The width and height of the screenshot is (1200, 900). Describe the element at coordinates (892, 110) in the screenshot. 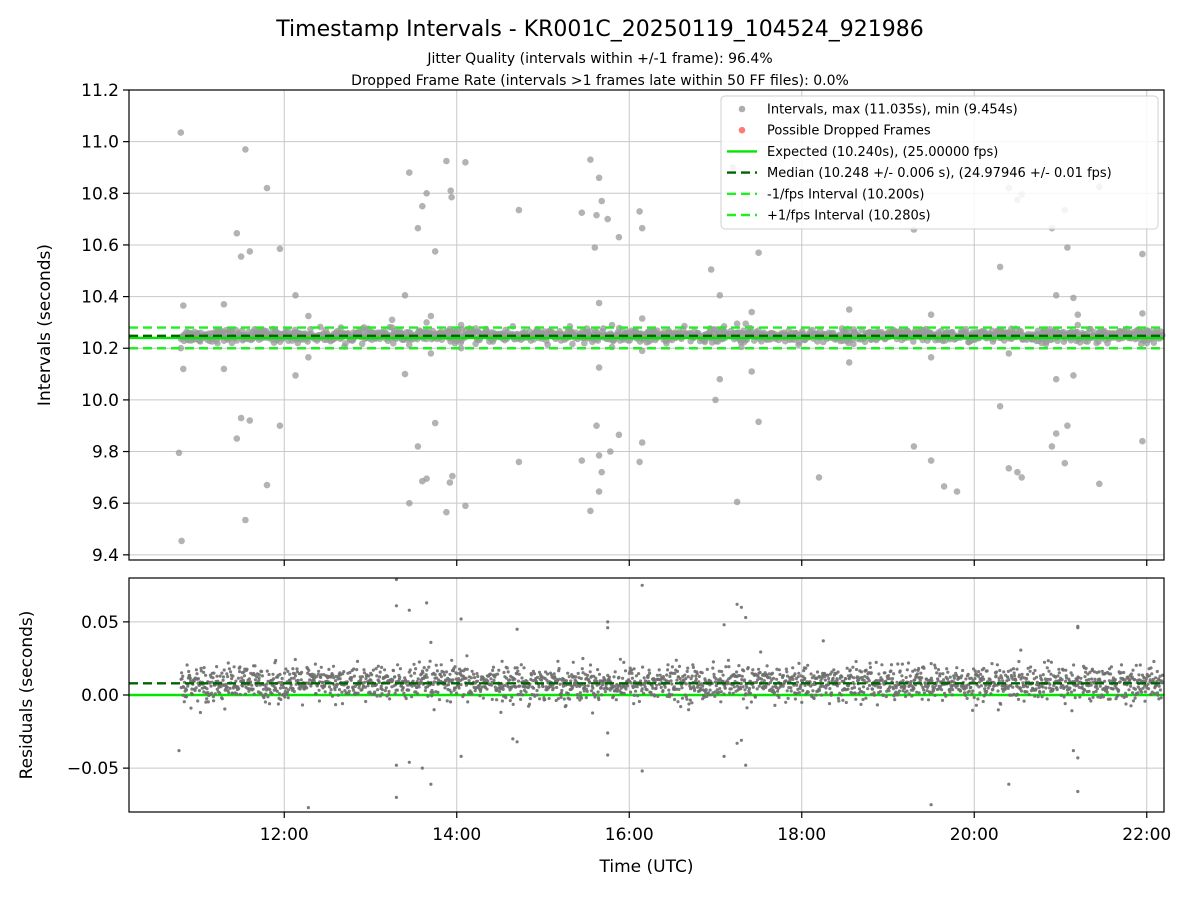

I see `legend-label: Intervals, max (11.035s), min (9.454s)` at that location.